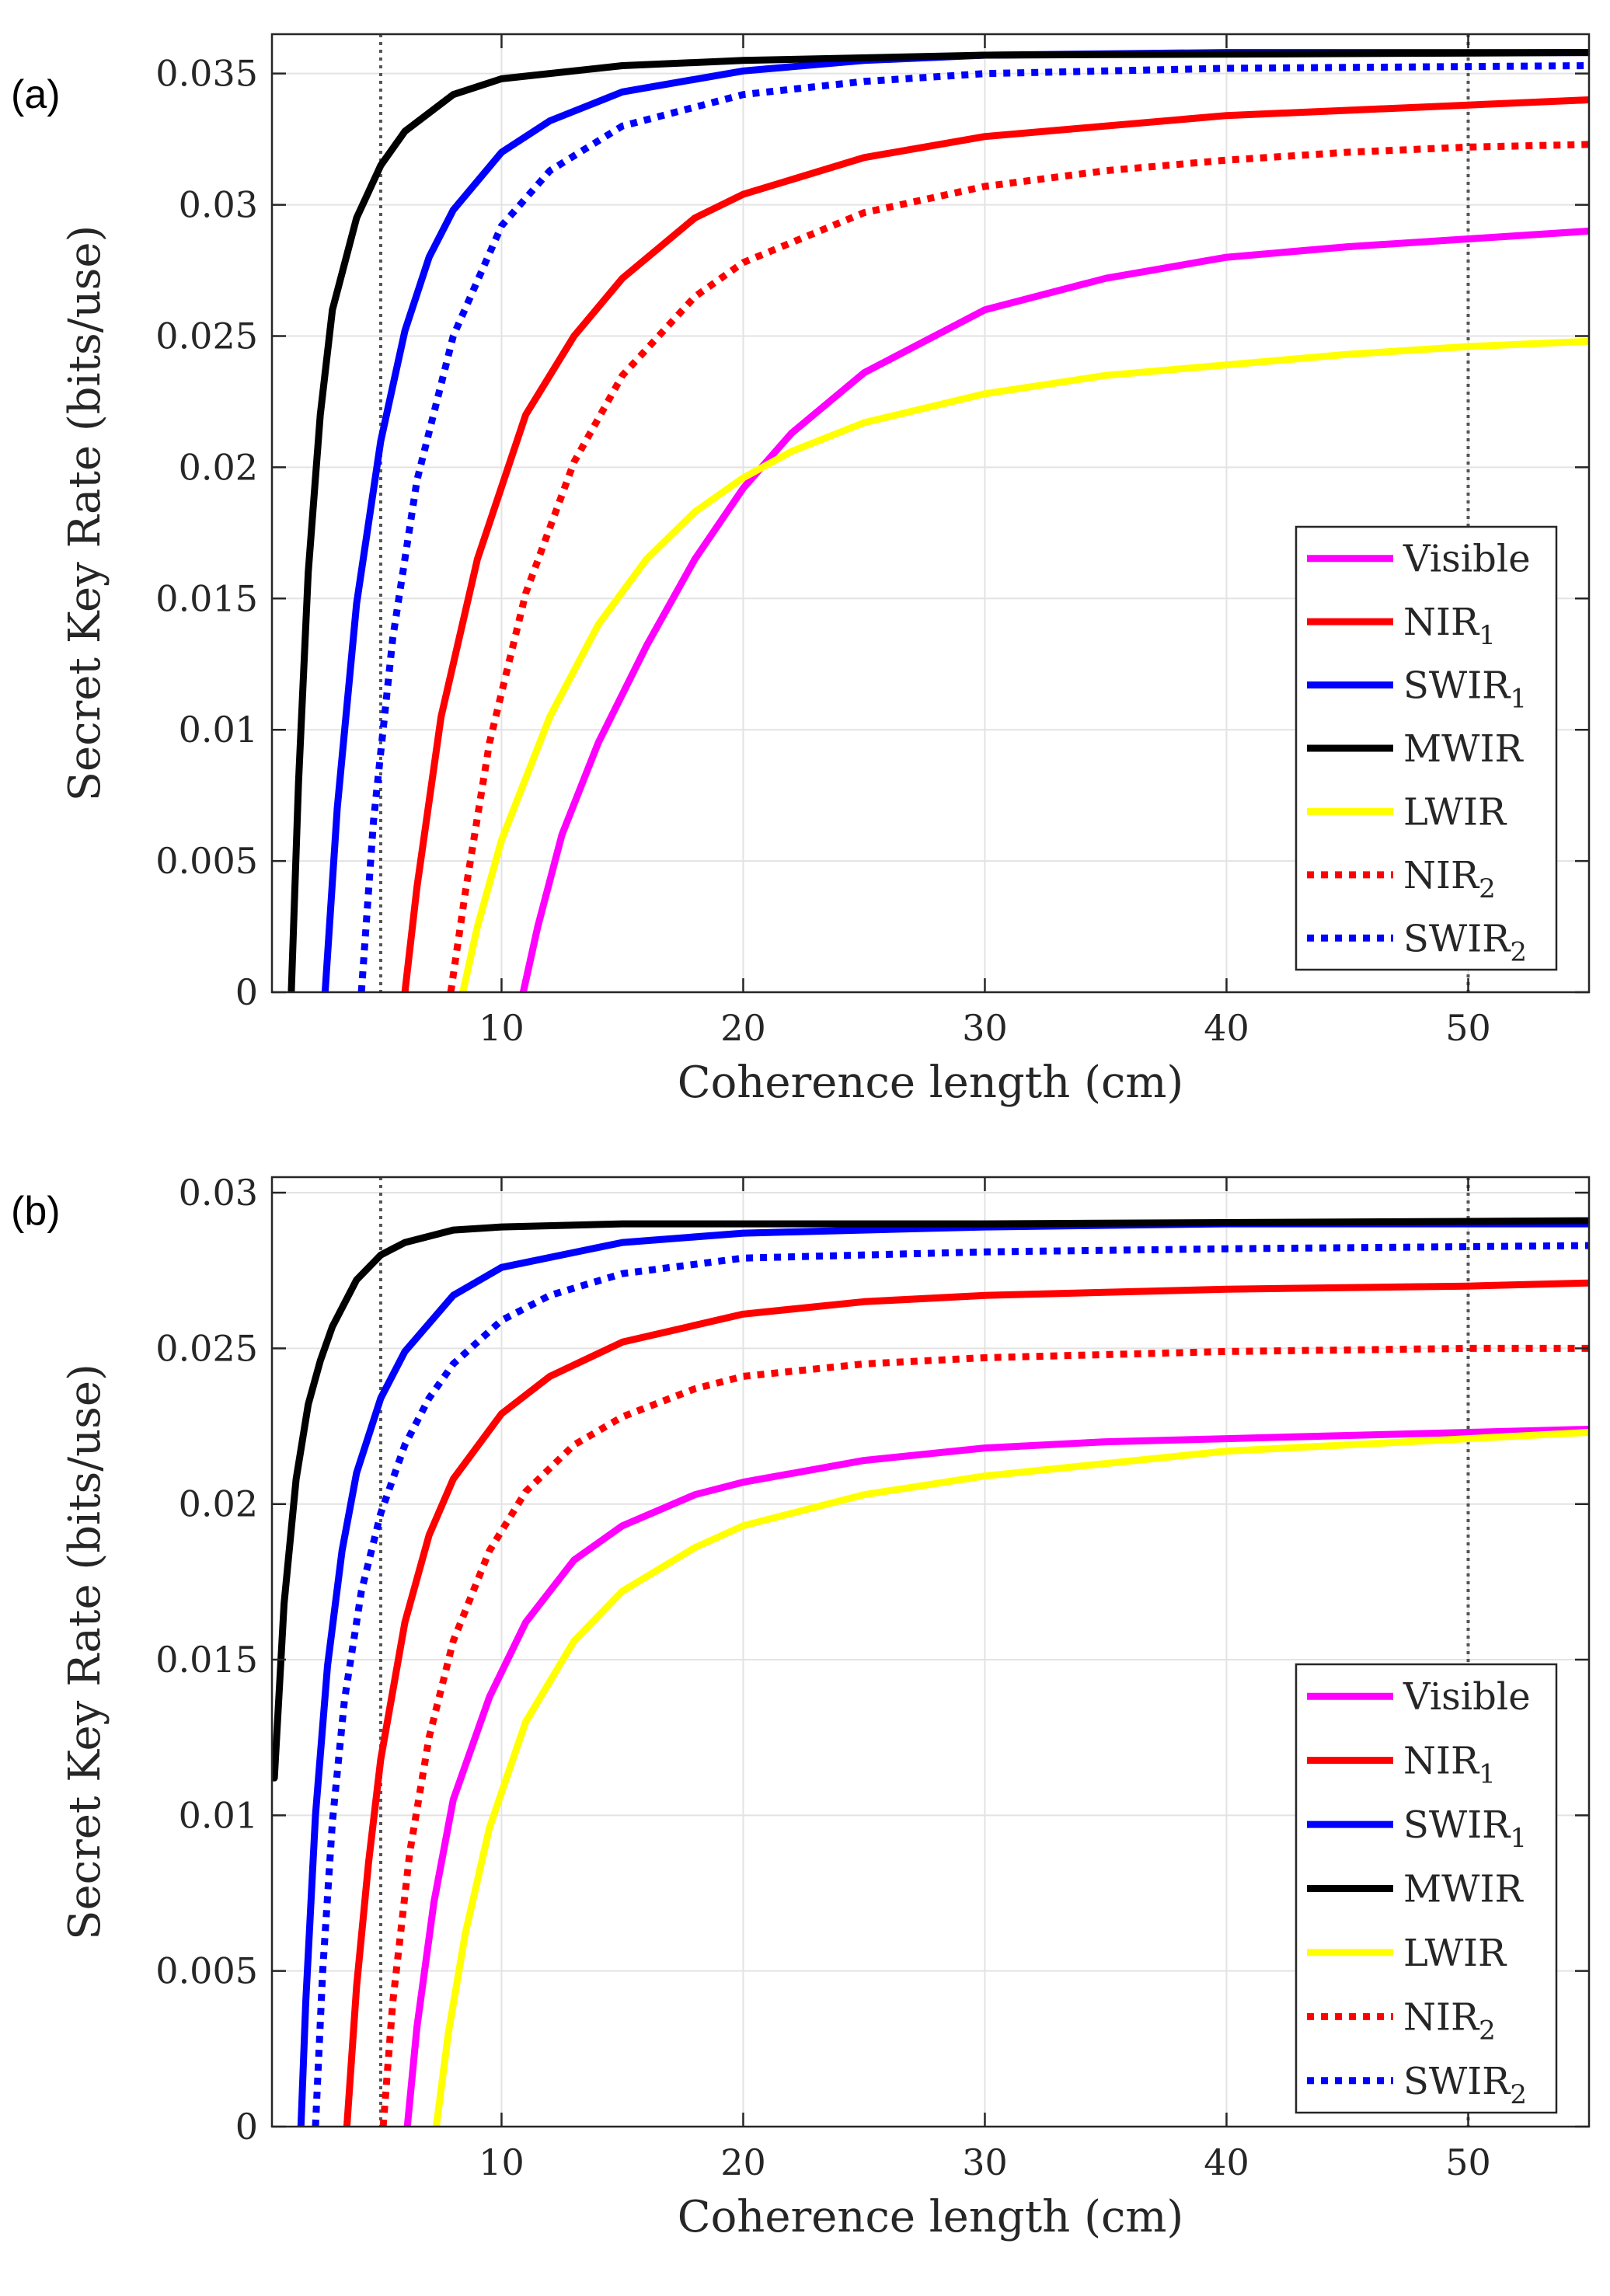 The height and width of the screenshot is (2296, 1610). I want to click on panel-label: (b), so click(36, 1211).